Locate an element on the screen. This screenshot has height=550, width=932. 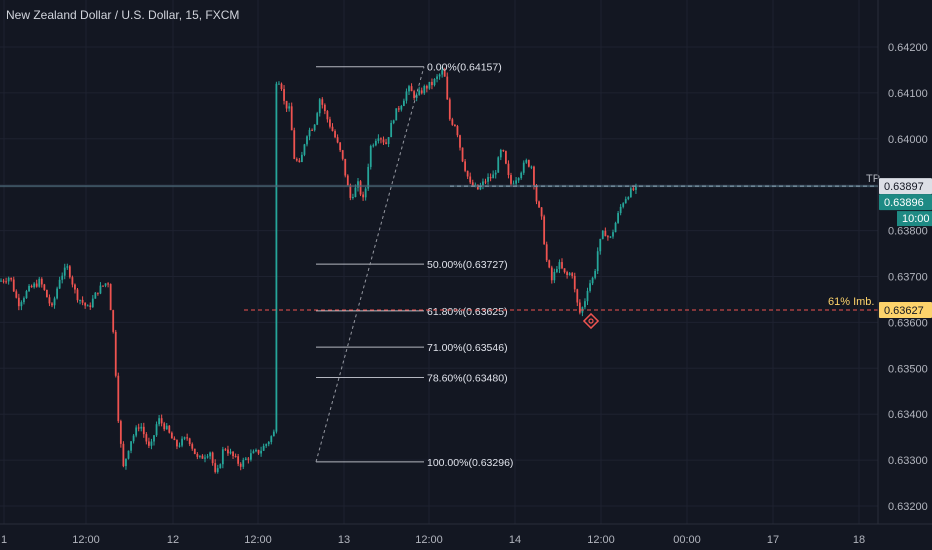
price-tick-label: 0.63400 is located at coordinates (908, 415).